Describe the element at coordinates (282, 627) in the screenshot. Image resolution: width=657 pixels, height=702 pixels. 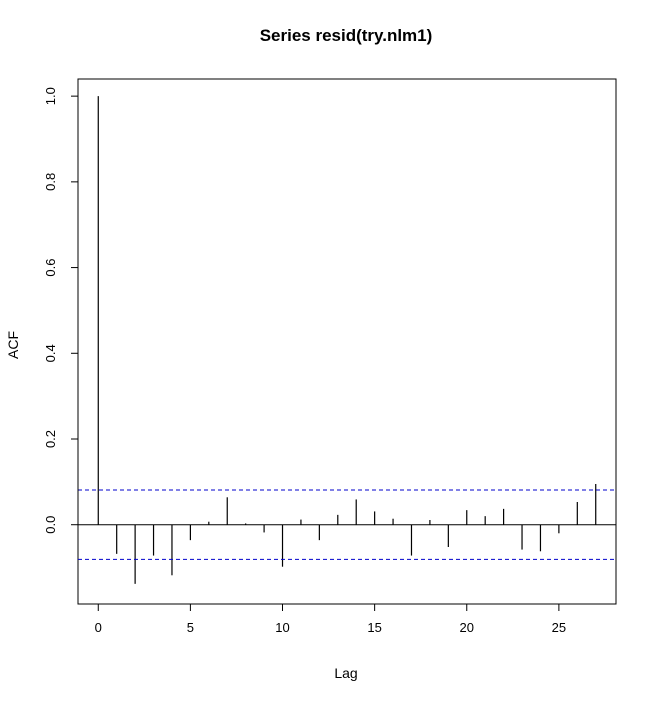
I see `x-tick-label-10: 10` at that location.